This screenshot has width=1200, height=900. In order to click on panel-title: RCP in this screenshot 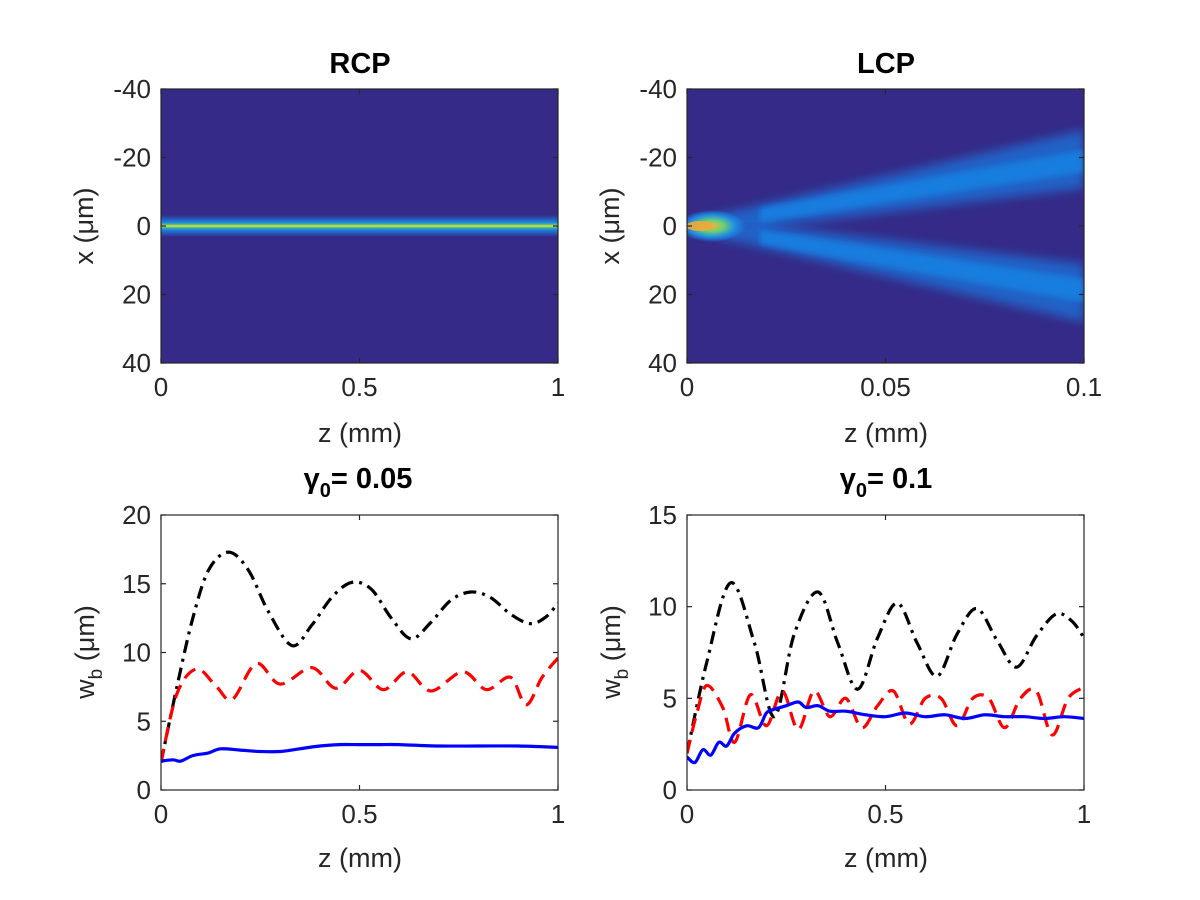, I will do `click(359, 64)`.